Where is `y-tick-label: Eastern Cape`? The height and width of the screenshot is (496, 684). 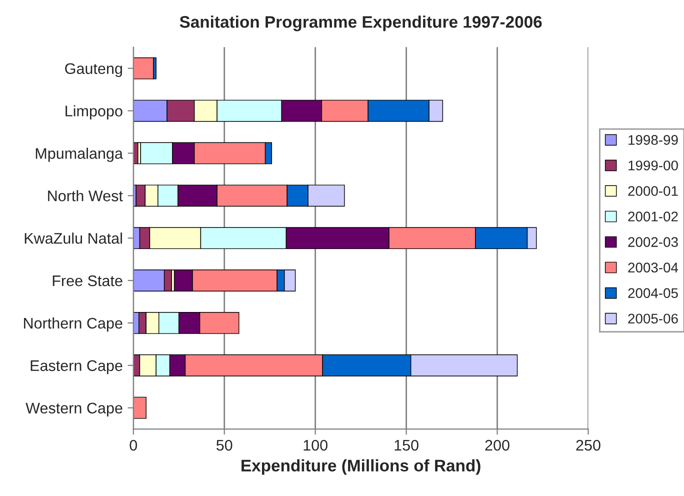 y-tick-label: Eastern Cape is located at coordinates (76, 367).